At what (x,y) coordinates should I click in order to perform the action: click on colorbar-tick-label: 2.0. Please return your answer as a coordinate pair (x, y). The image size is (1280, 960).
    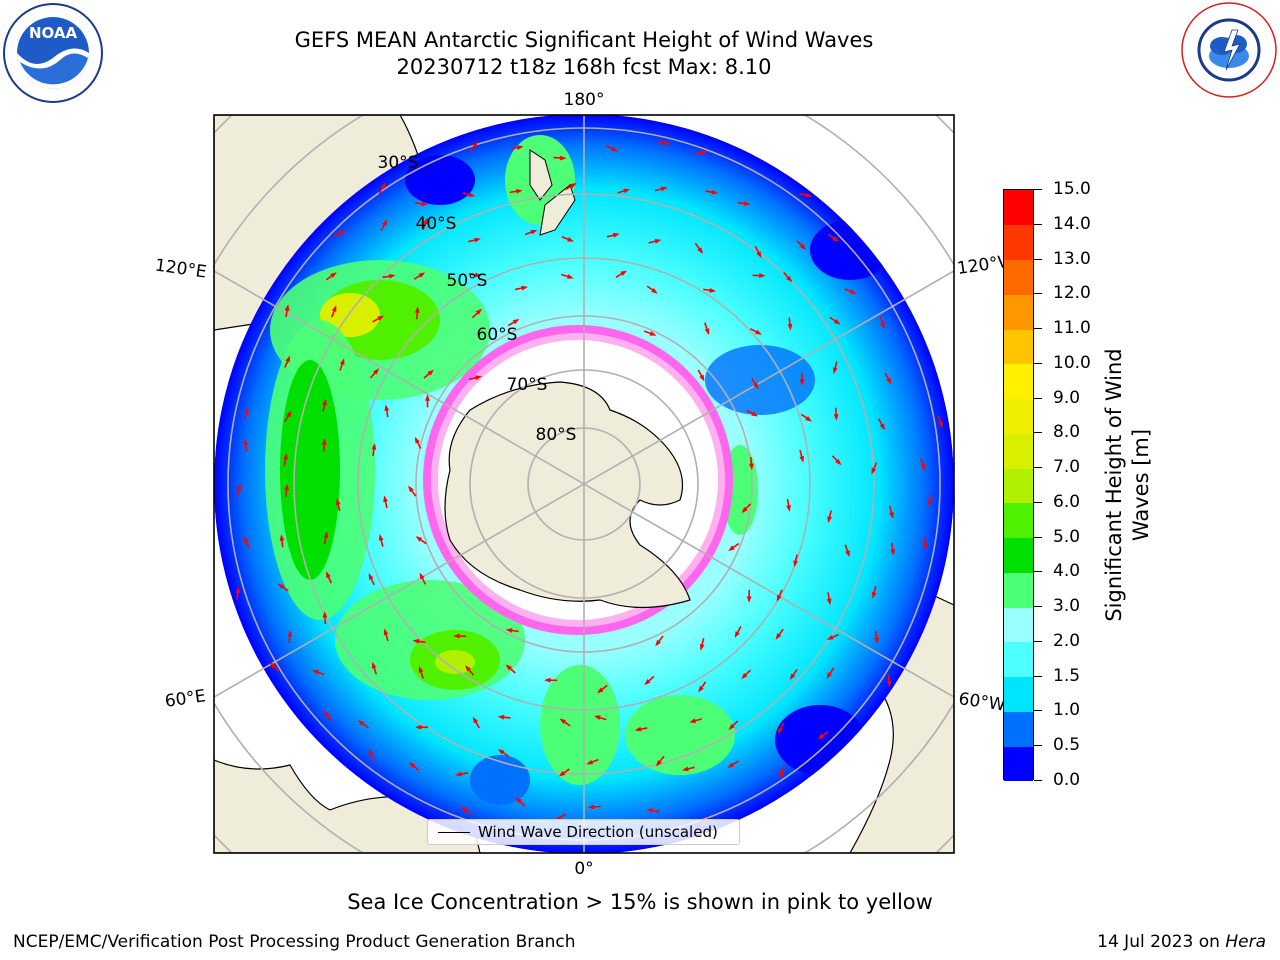
    Looking at the image, I should click on (1067, 640).